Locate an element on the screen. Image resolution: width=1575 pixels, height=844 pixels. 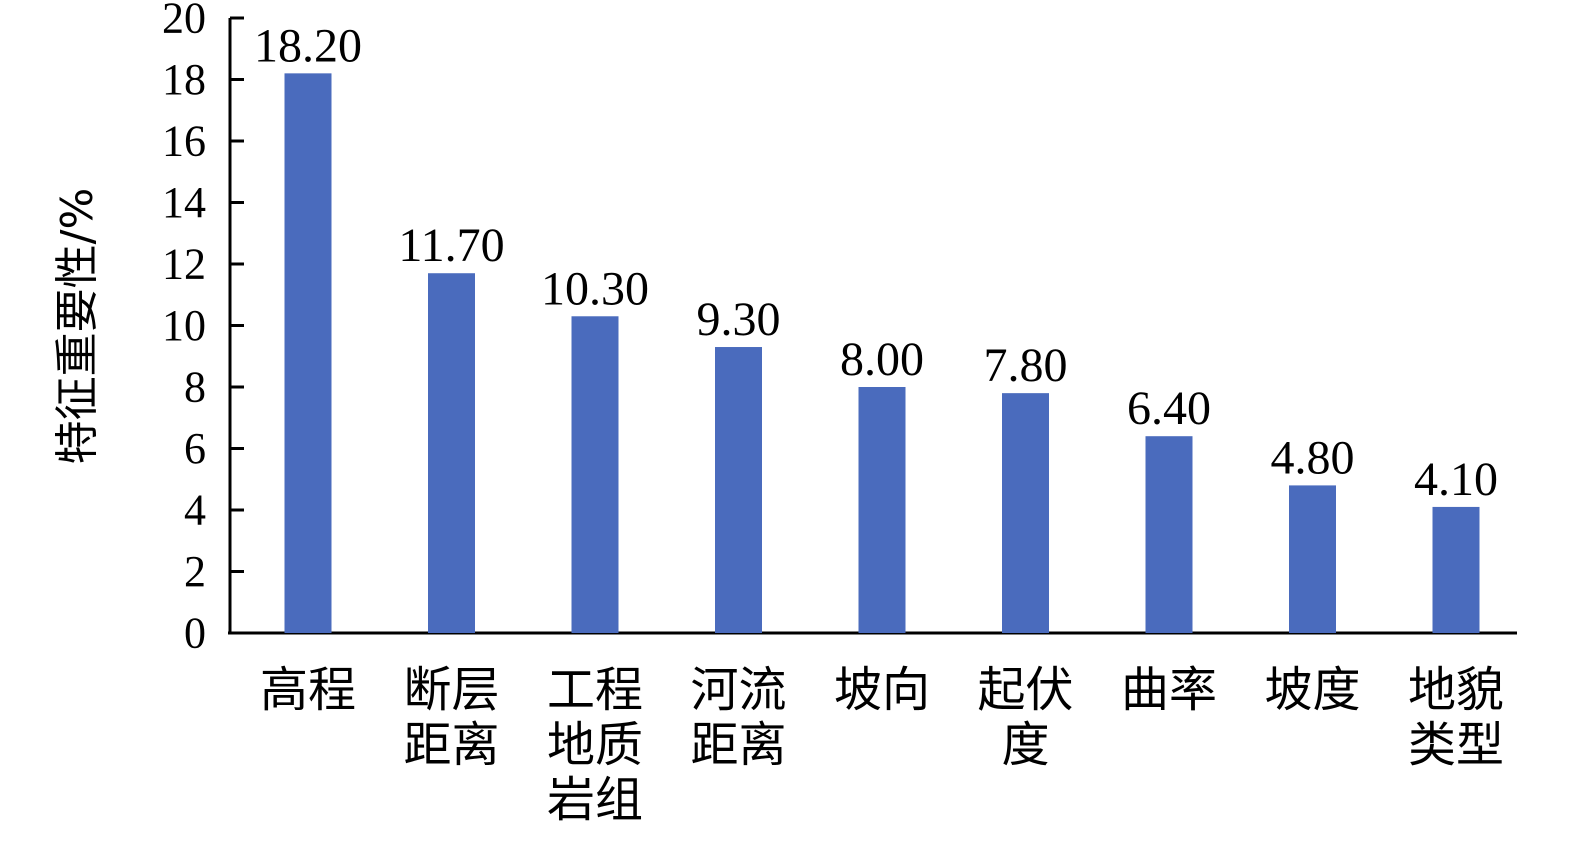
y-tick-label: 12 is located at coordinates (184, 264).